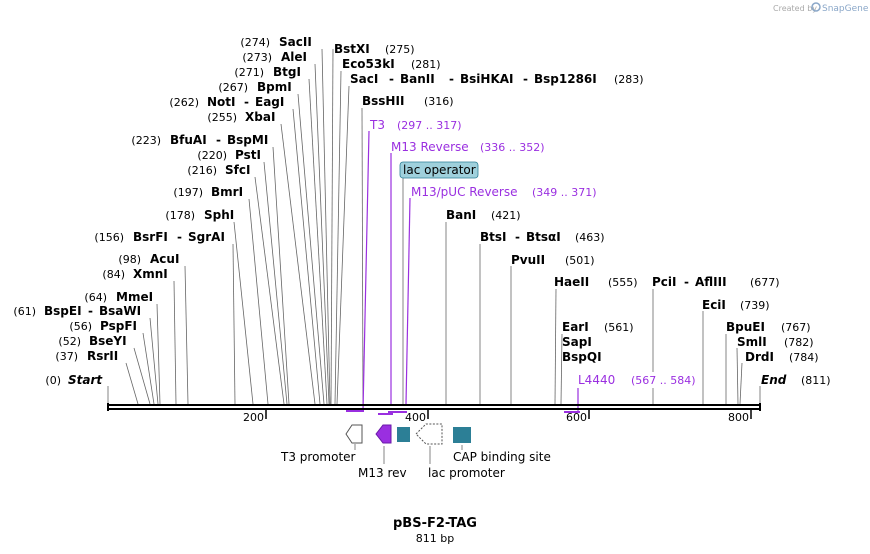  Describe the element at coordinates (294, 57) in the screenshot. I see `svg-text: AleI` at that location.